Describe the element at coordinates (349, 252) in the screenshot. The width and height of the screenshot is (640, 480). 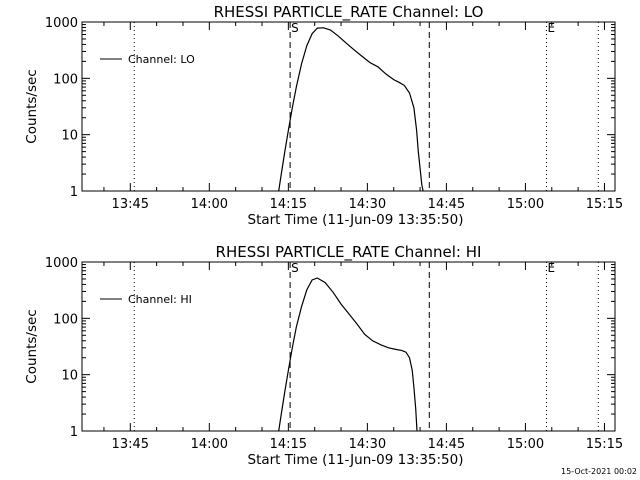
I see `chart-title: RHESSI PARTICLE_RATE Channel: HI` at that location.